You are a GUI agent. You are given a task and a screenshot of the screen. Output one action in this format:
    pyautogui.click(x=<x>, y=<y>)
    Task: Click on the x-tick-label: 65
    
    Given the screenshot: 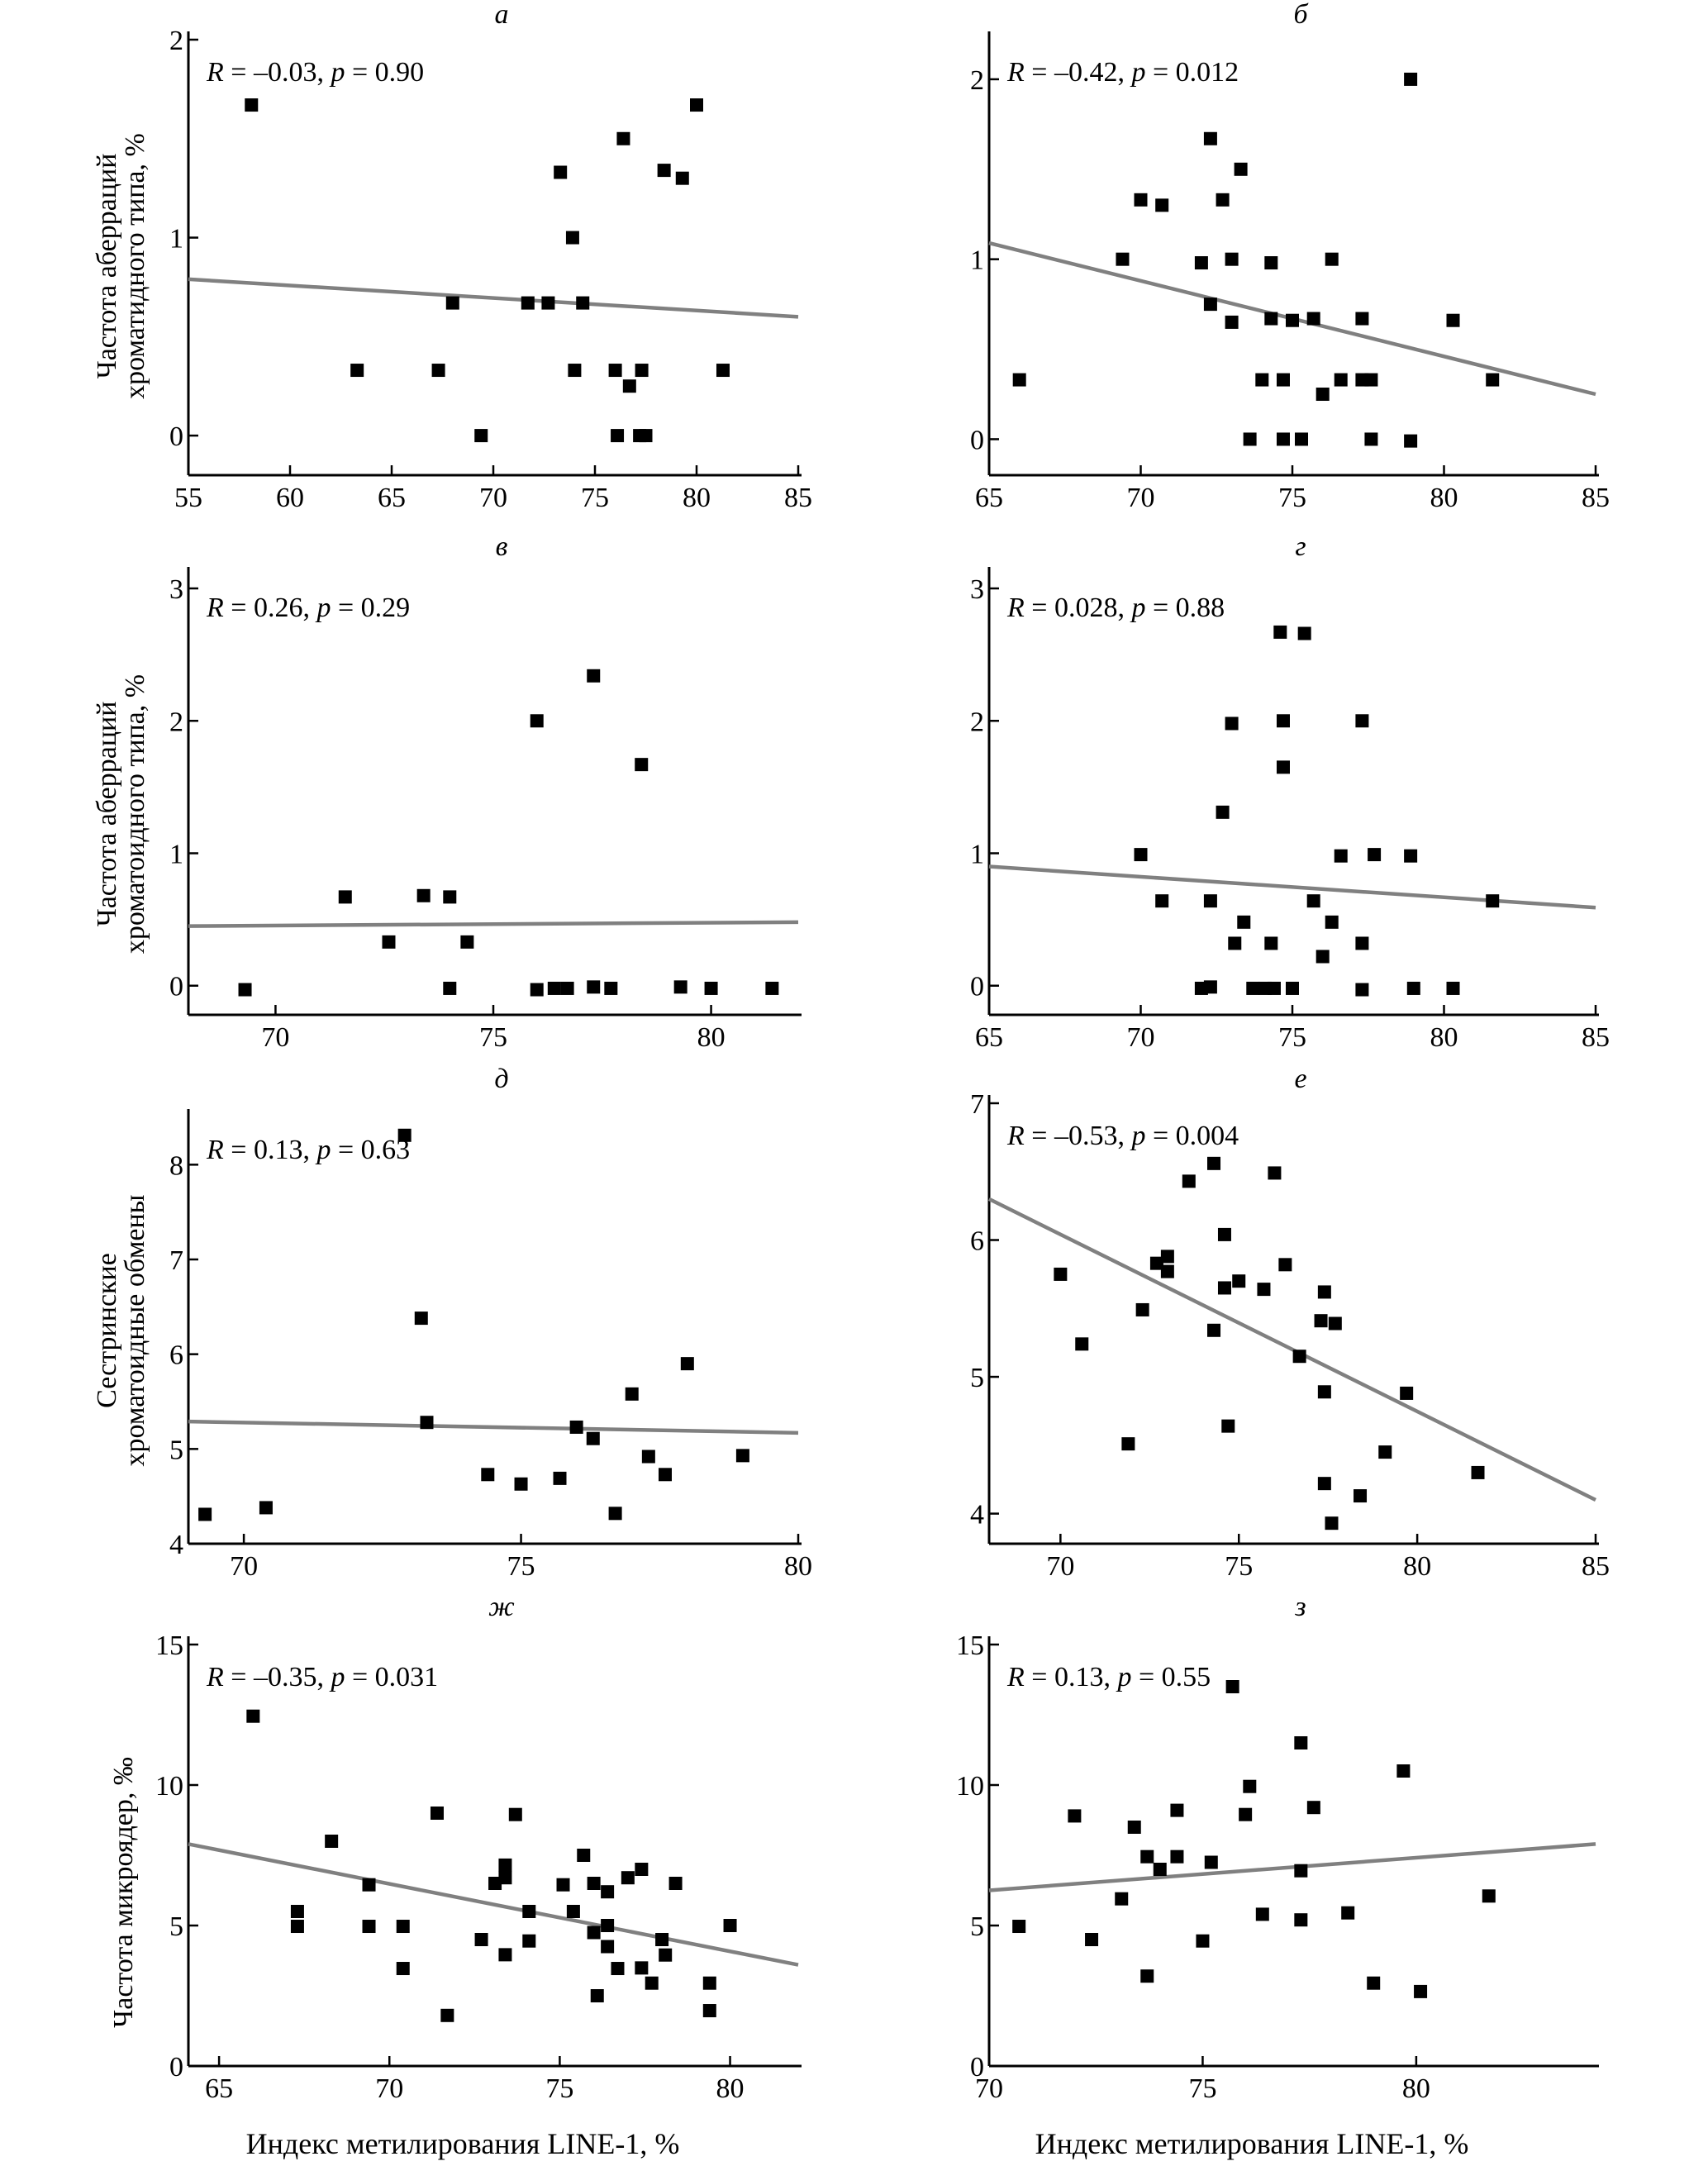 What is the action you would take?
    pyautogui.click(x=219, y=2088)
    